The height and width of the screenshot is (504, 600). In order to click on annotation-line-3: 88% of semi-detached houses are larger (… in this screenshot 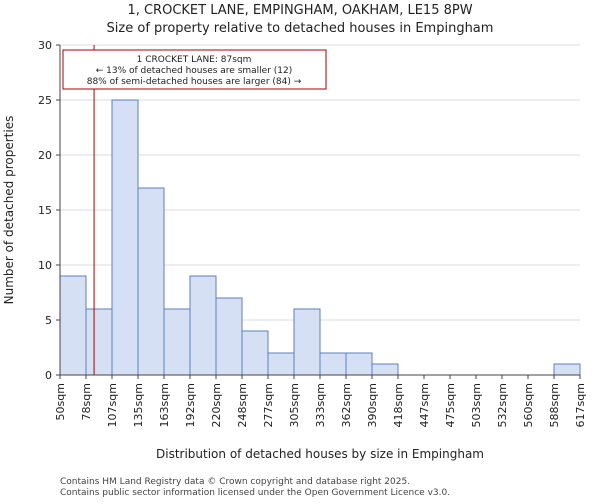, I will do `click(194, 82)`.